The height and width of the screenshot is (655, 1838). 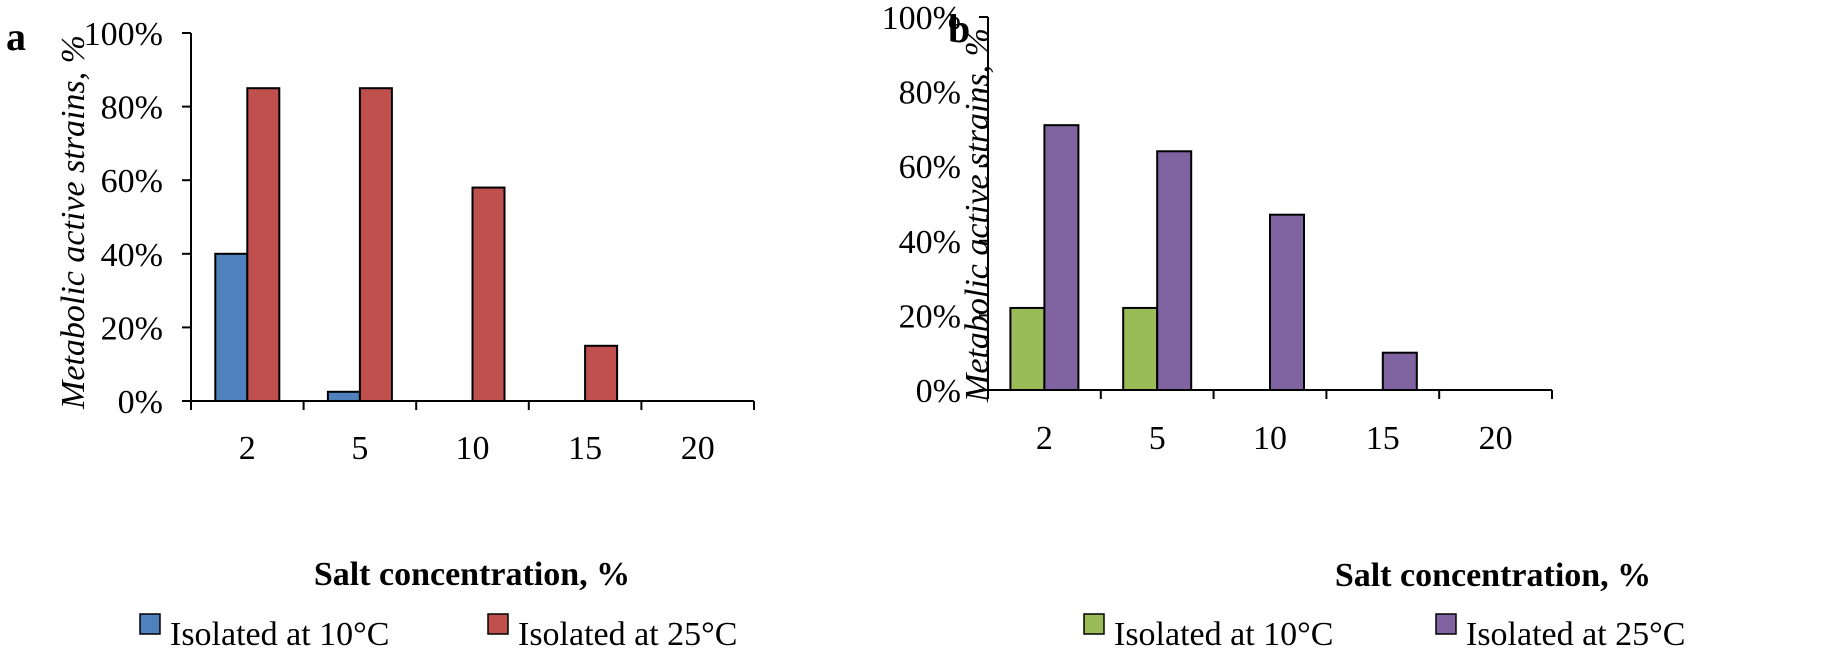 What do you see at coordinates (959, 28) in the screenshot?
I see `panel-label: b` at bounding box center [959, 28].